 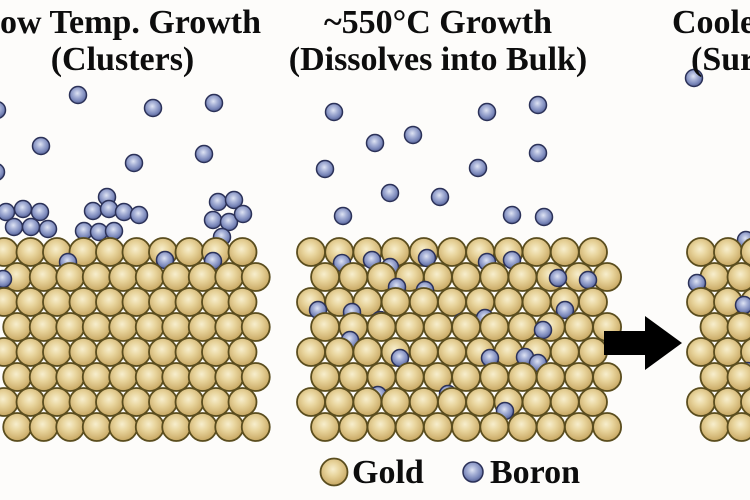 I want to click on legend-gold-label: Gold, so click(x=388, y=472).